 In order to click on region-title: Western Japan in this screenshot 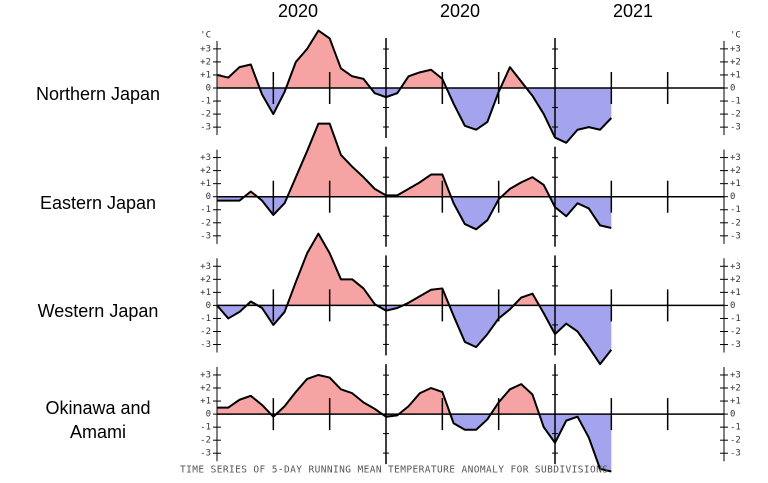, I will do `click(98, 311)`.